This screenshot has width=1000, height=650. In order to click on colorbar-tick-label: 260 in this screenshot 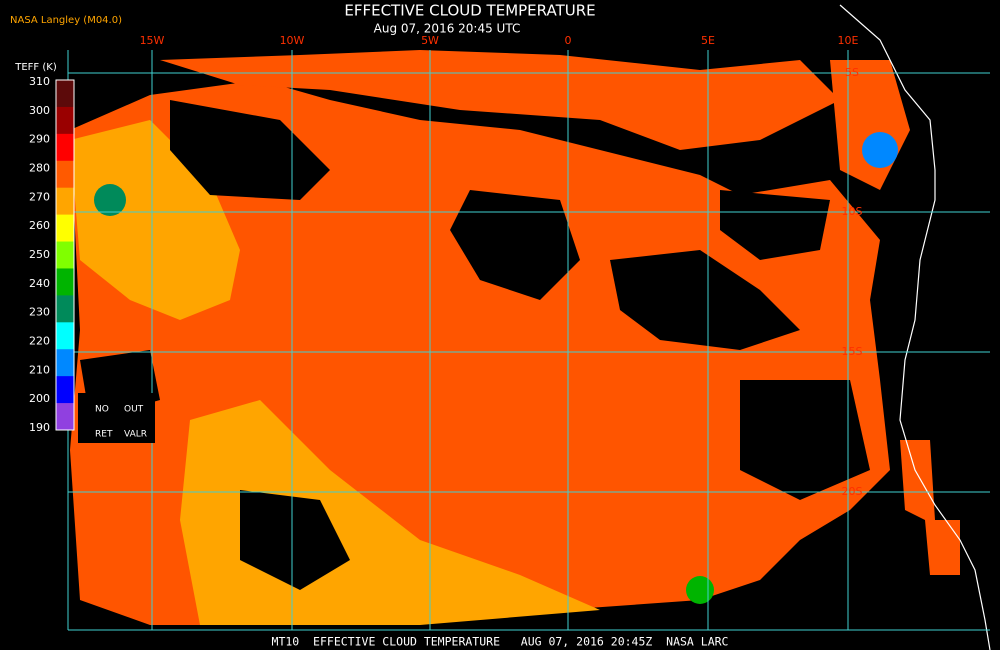, I will do `click(39, 225)`.